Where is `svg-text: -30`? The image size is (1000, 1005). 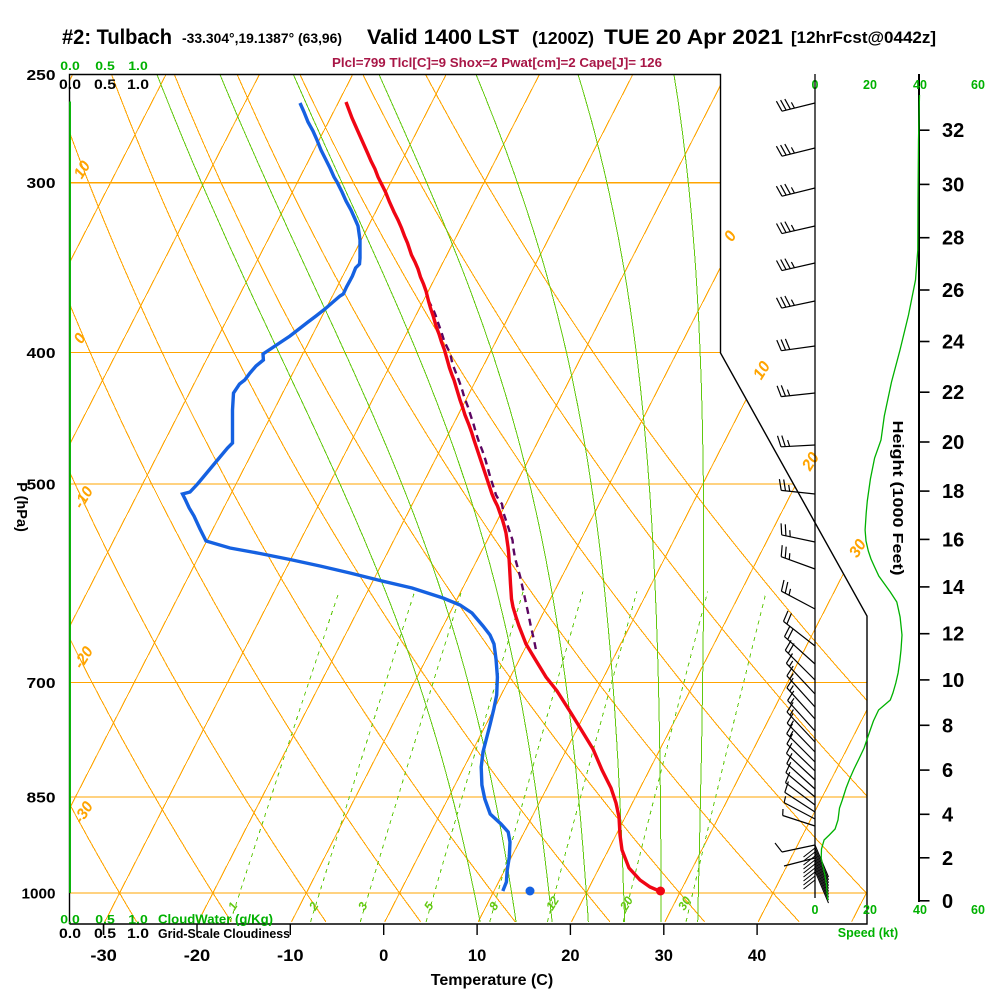
svg-text: -30 is located at coordinates (103, 956).